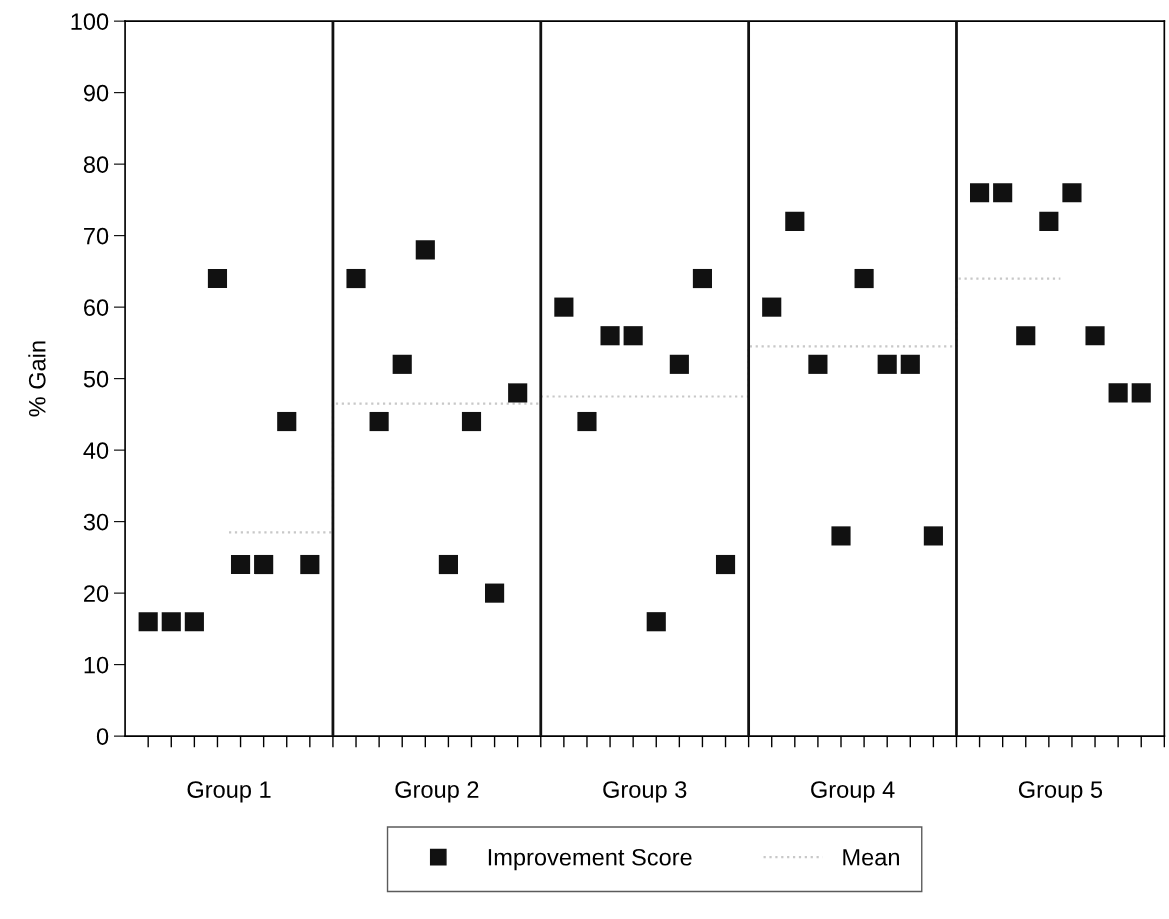  What do you see at coordinates (96, 593) in the screenshot?
I see `y-tick-label: 20` at bounding box center [96, 593].